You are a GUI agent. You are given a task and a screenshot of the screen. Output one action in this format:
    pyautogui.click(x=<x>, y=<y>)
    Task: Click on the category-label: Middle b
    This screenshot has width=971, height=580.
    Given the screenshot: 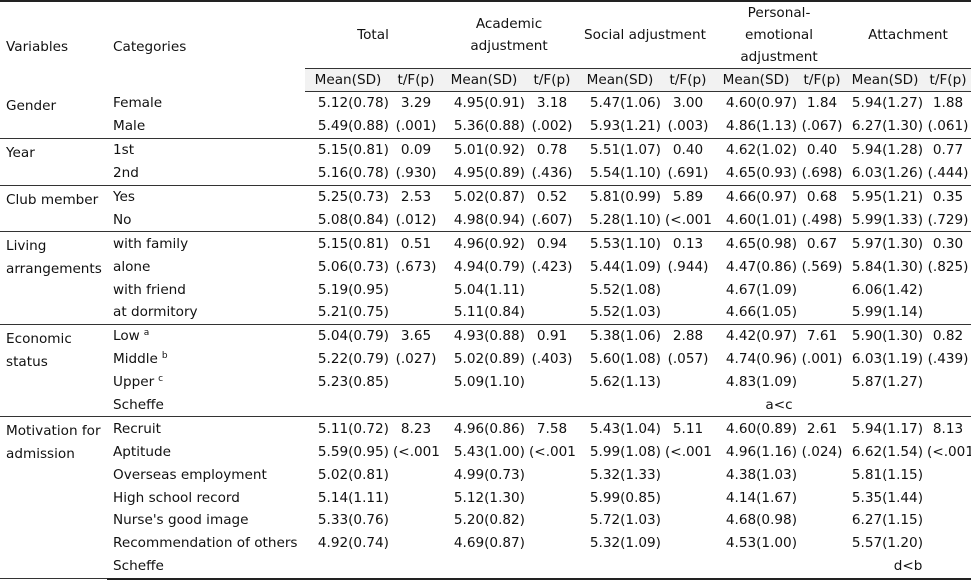 What is the action you would take?
    pyautogui.click(x=206, y=359)
    